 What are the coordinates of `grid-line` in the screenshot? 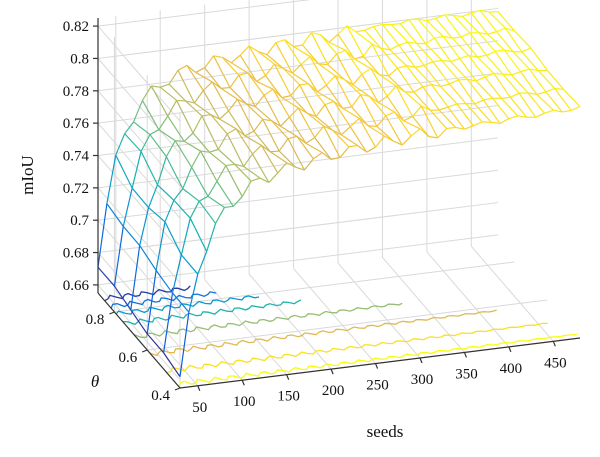 It's located at (139, 235).